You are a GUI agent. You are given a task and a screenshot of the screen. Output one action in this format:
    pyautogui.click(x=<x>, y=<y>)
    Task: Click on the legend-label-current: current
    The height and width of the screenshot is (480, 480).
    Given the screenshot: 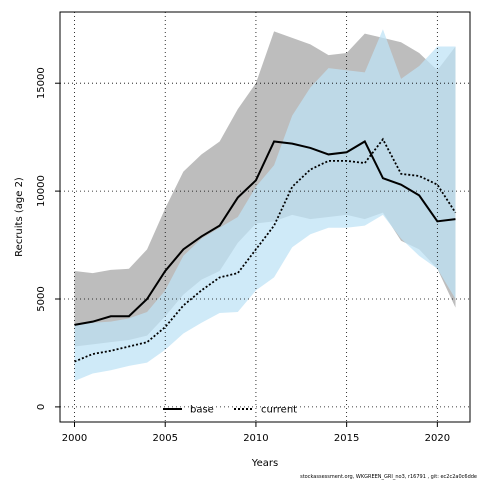 What is the action you would take?
    pyautogui.click(x=279, y=410)
    